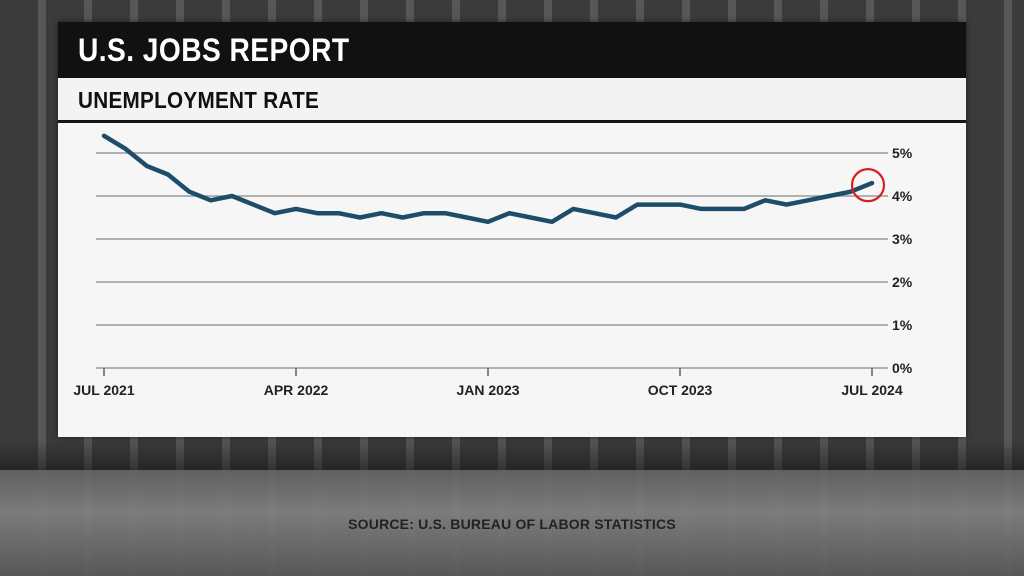  Describe the element at coordinates (902, 282) in the screenshot. I see `y-tick-label: 2%` at that location.